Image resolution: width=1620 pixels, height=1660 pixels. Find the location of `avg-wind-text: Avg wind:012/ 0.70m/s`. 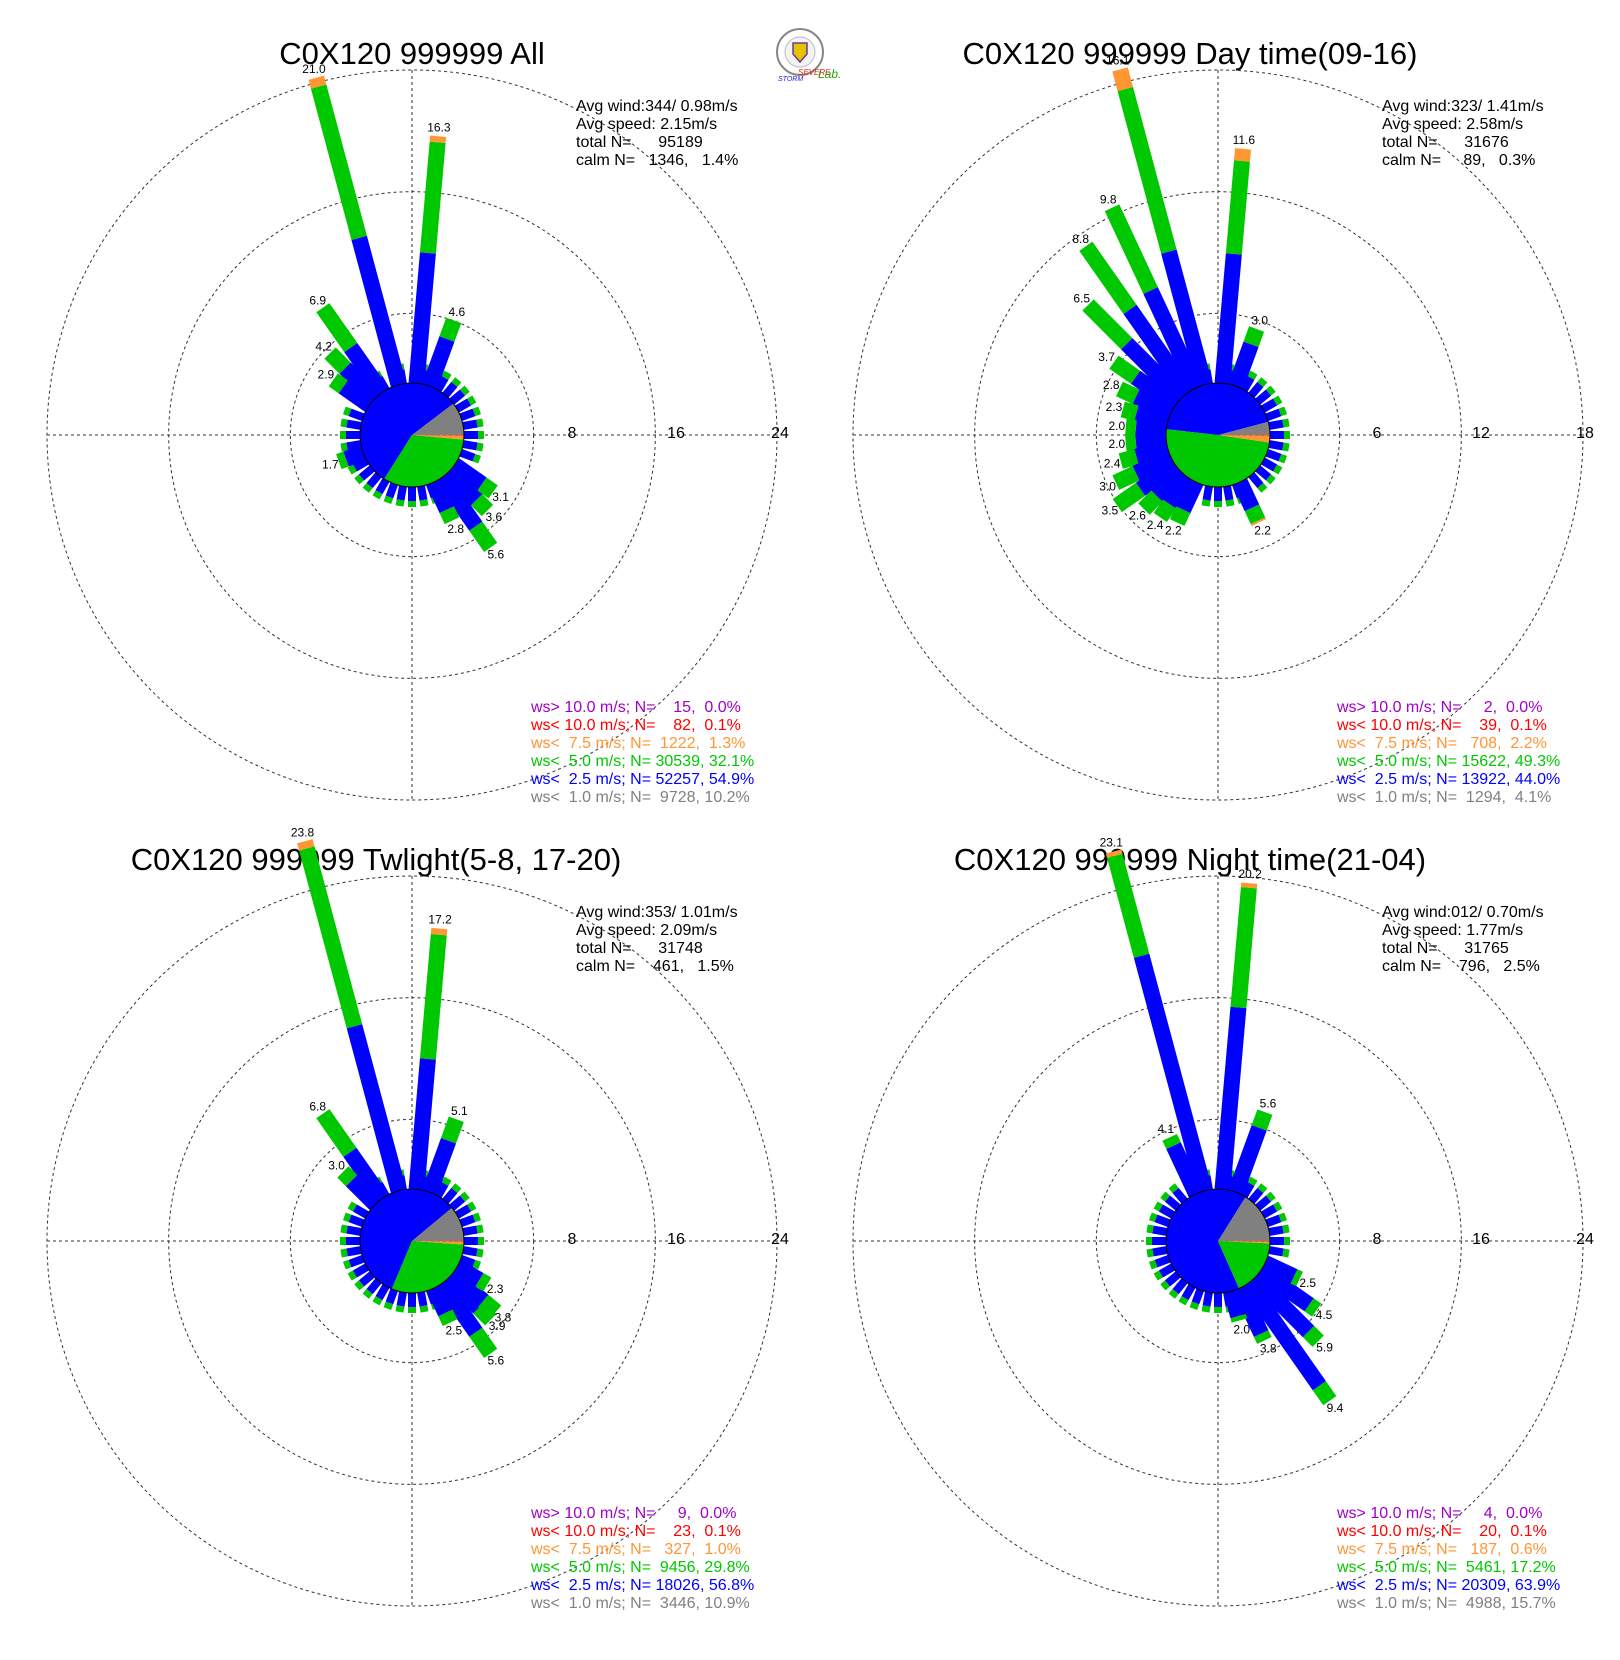

avg-wind-text: Avg wind:012/ 0.70m/s is located at coordinates (1463, 912).